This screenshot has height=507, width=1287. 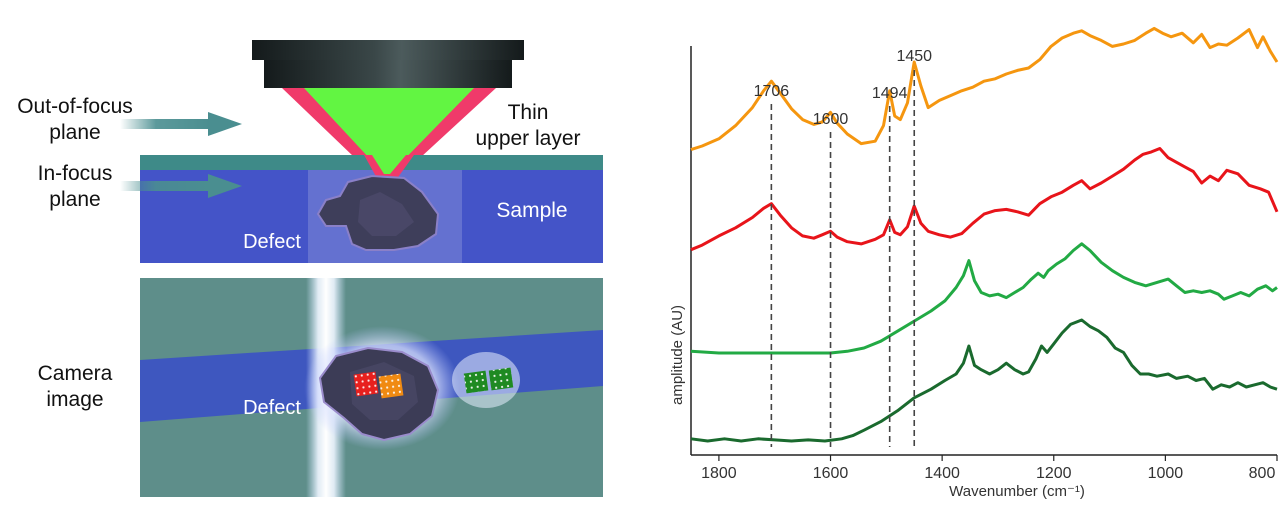 What do you see at coordinates (74, 199) in the screenshot?
I see `in-focus-label-2: plane` at bounding box center [74, 199].